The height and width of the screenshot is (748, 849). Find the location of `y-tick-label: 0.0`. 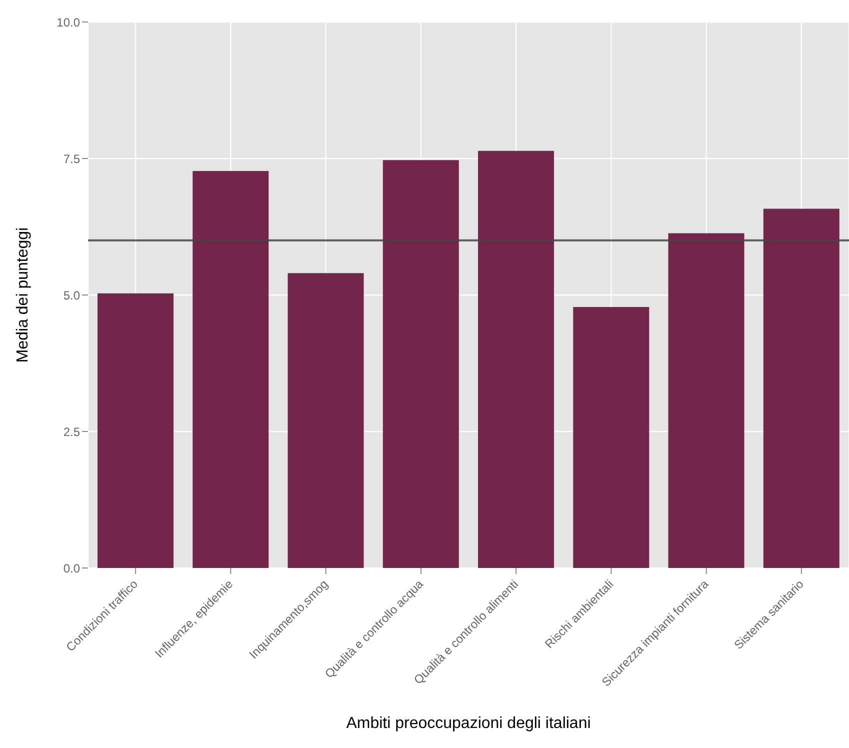

y-tick-label: 0.0 is located at coordinates (71, 568).